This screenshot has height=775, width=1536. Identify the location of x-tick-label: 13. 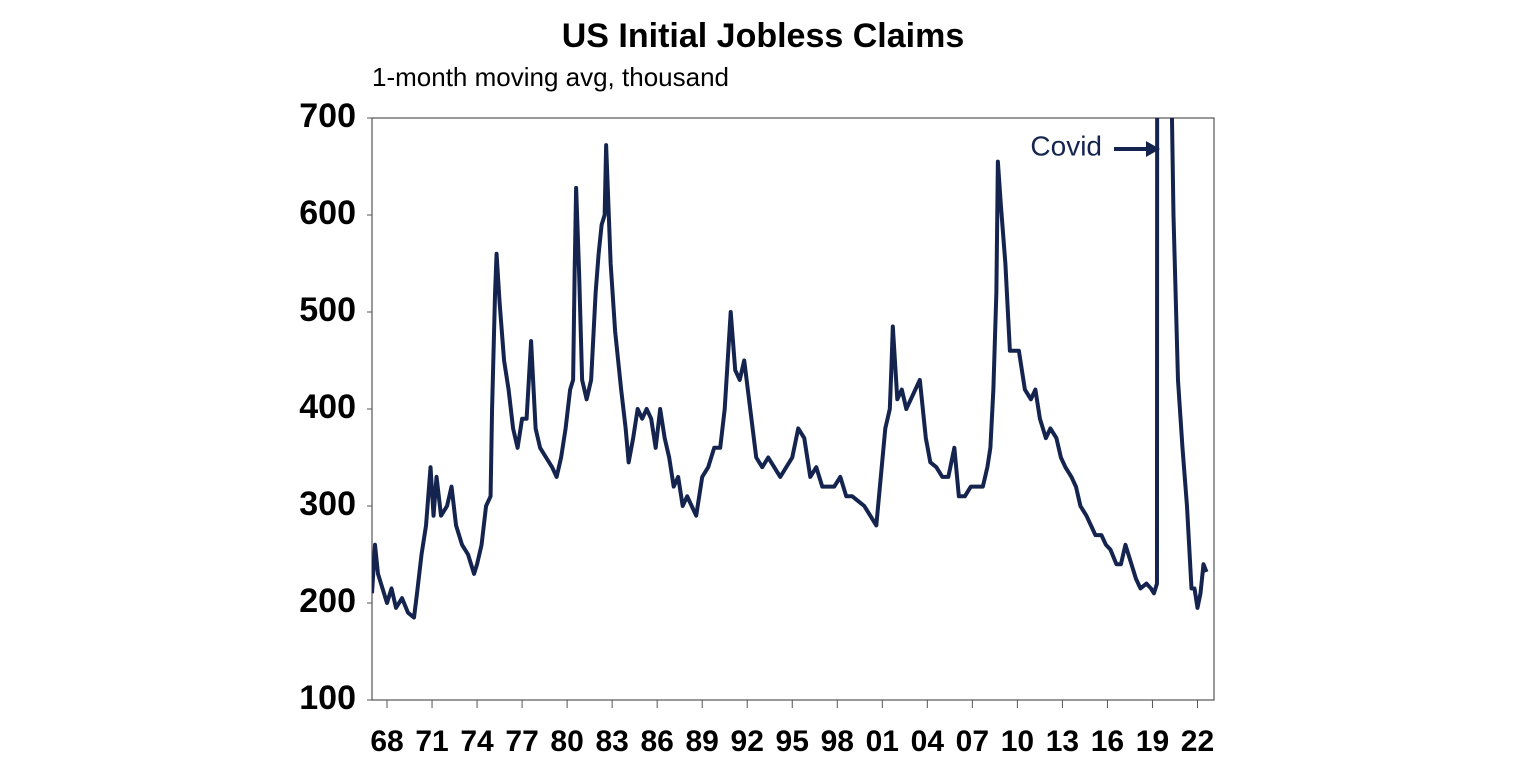
(1062, 741).